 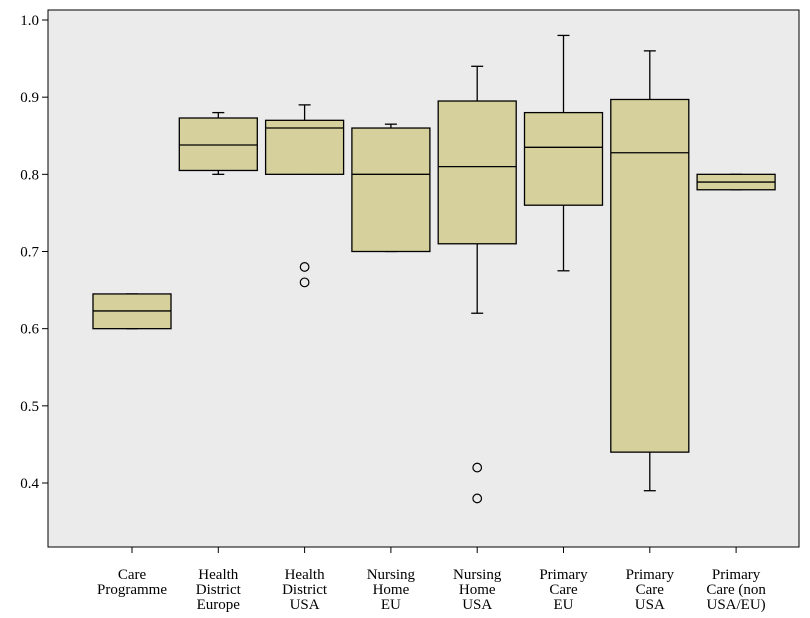 I want to click on y-axis: 0.4 0.5 0.6 0.7 0.8 0.9 1.0, so click(x=34, y=252).